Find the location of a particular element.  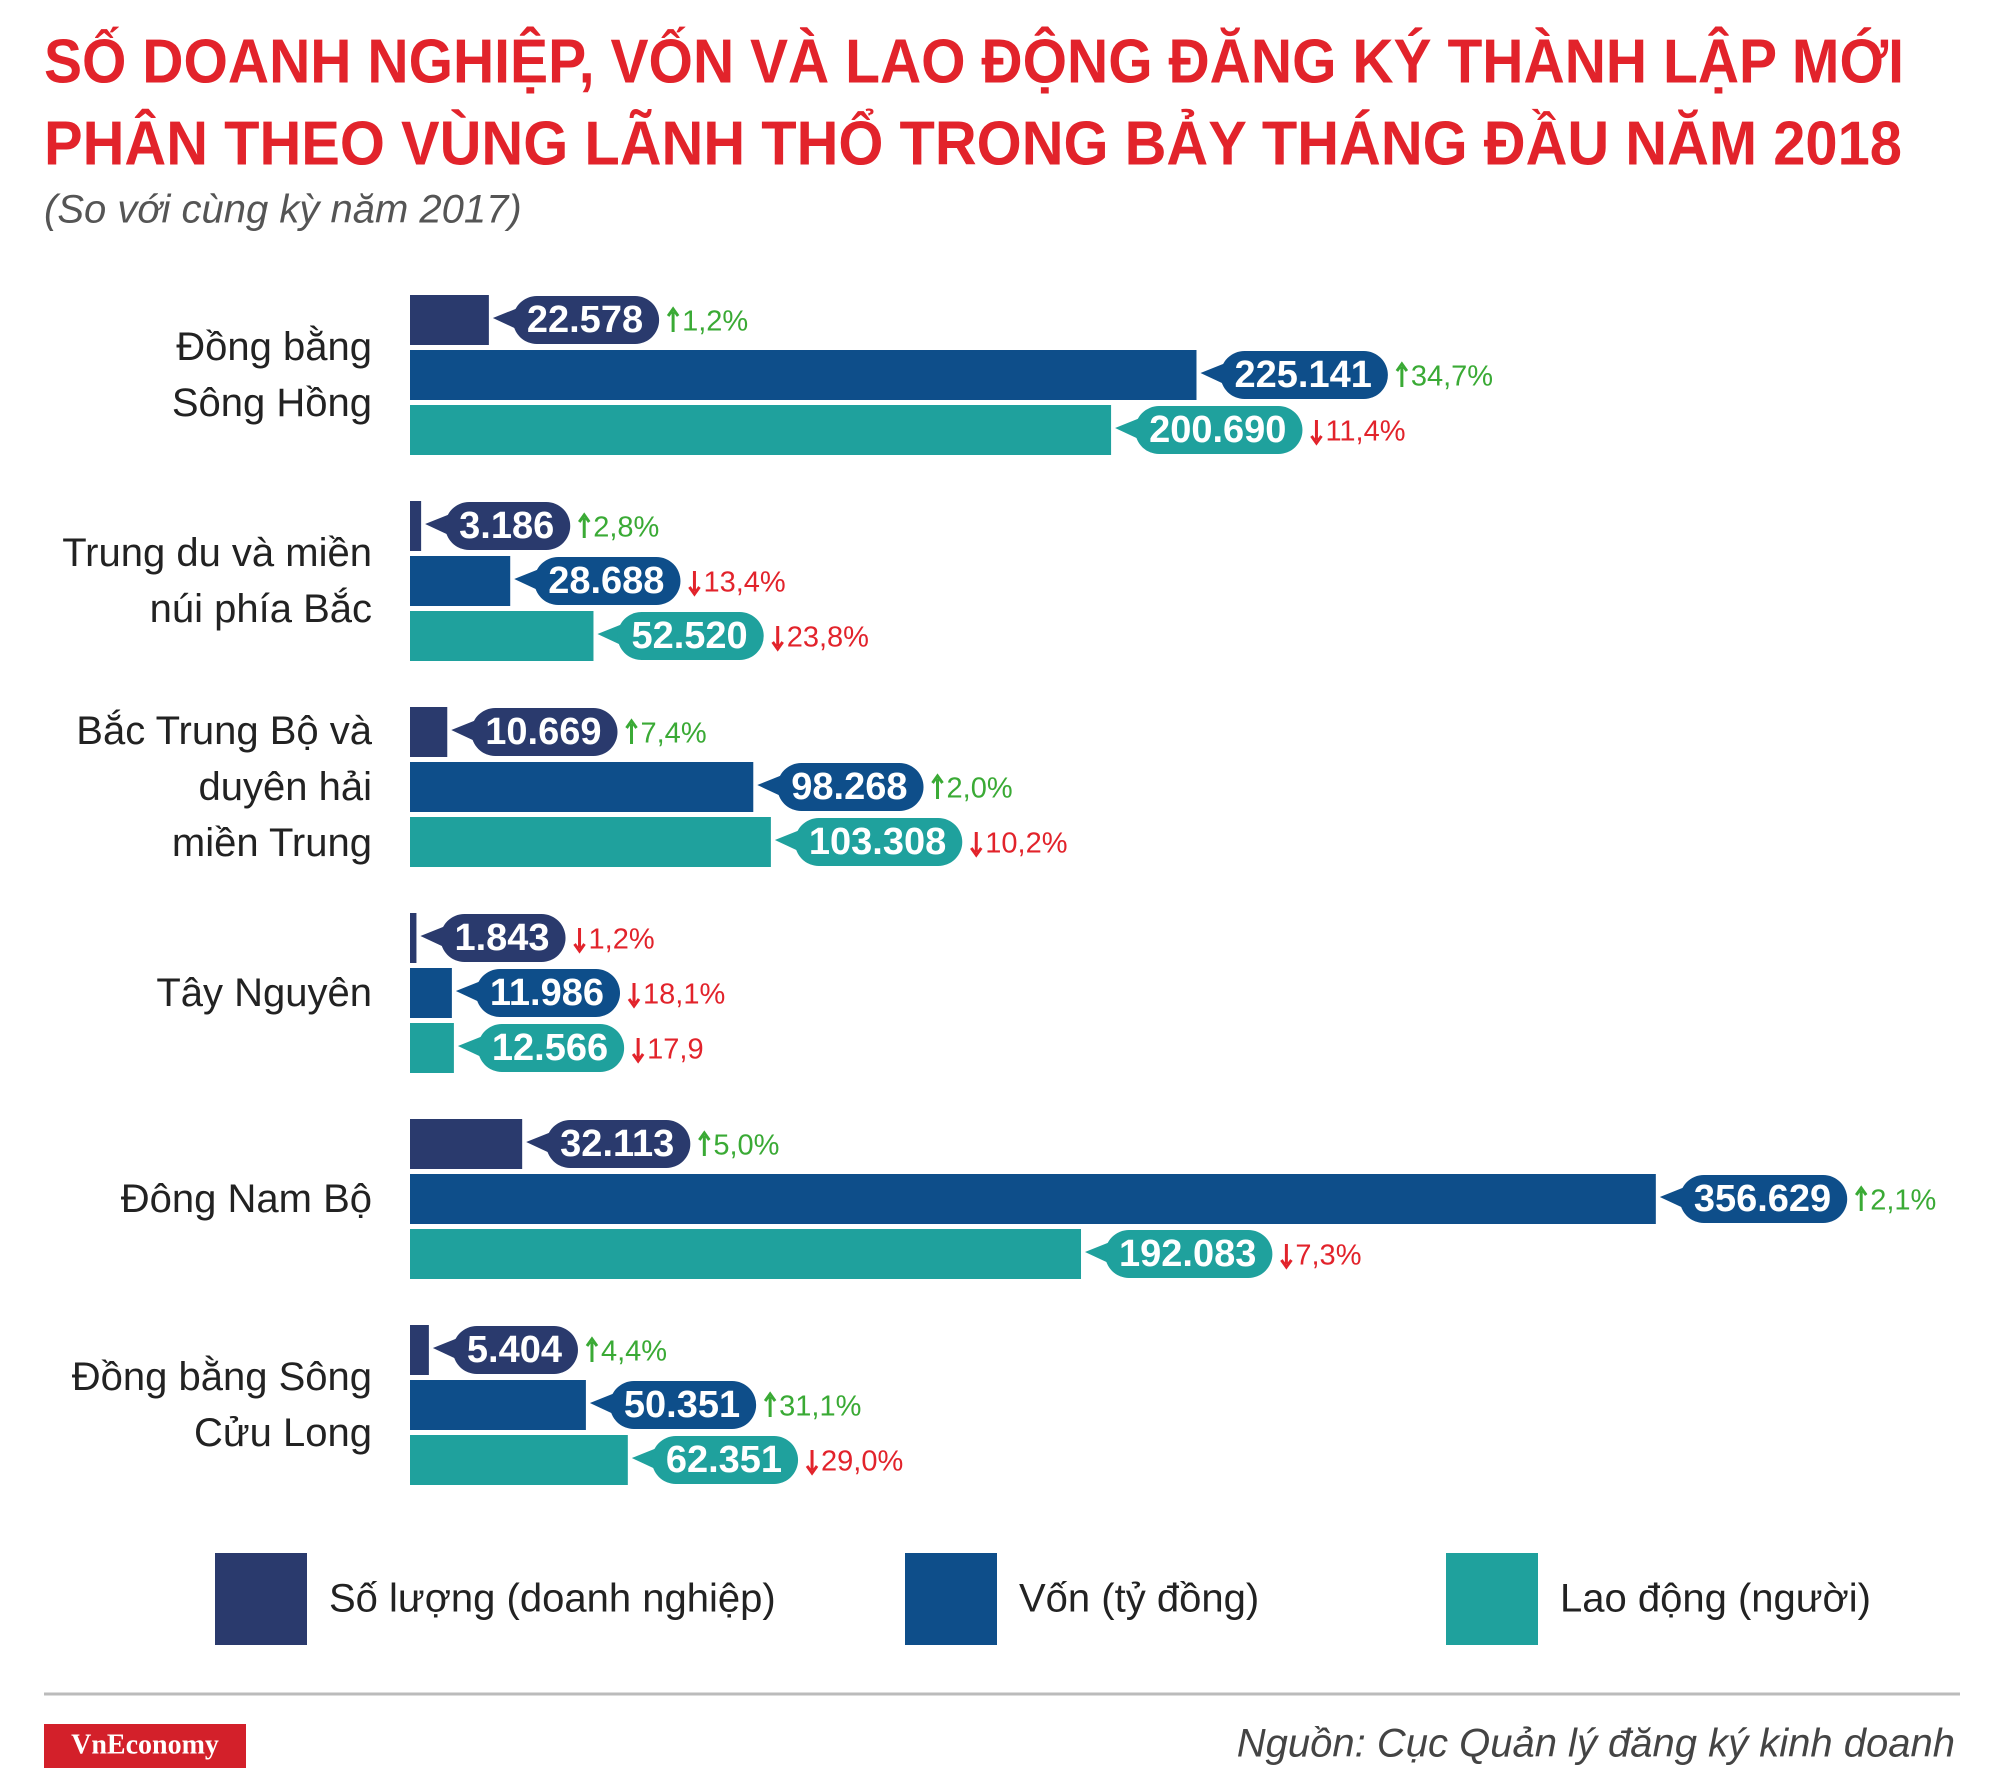

value-label: 62.351 is located at coordinates (724, 1460).